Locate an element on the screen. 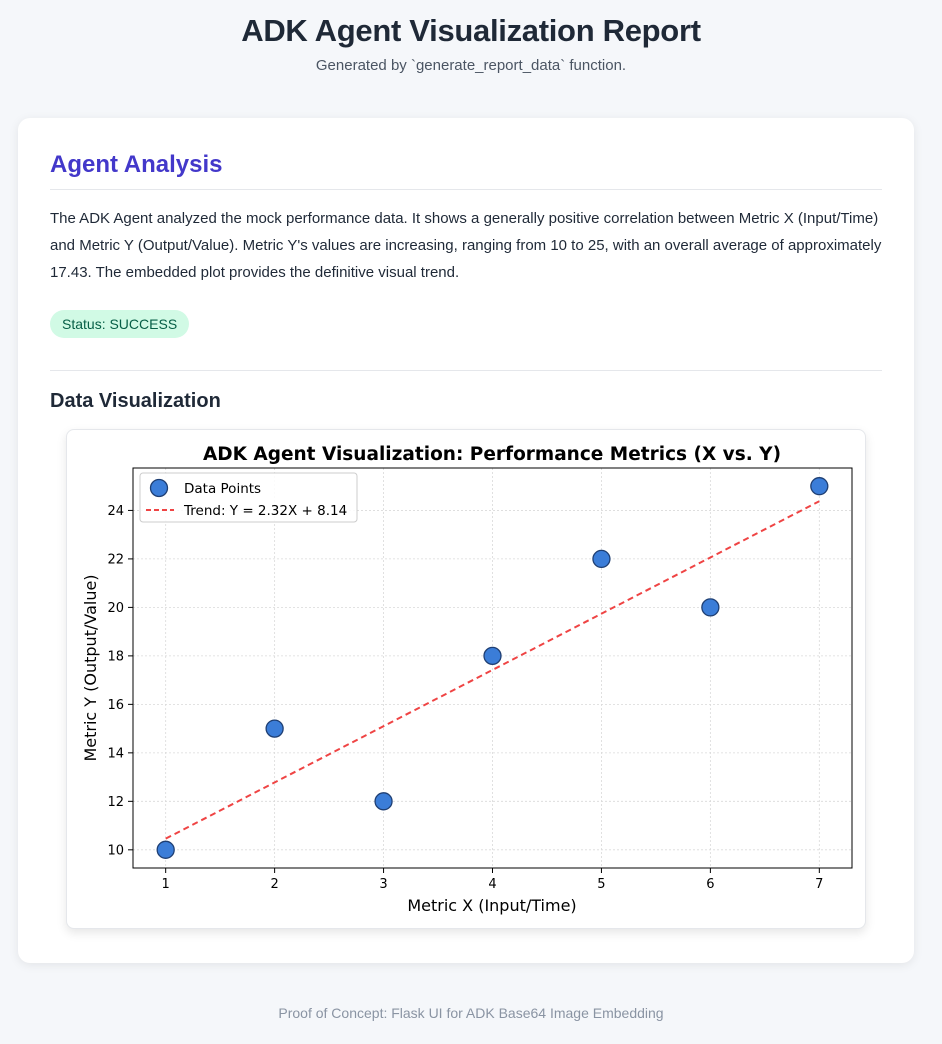  y-tick-label: 10 is located at coordinates (115, 850).